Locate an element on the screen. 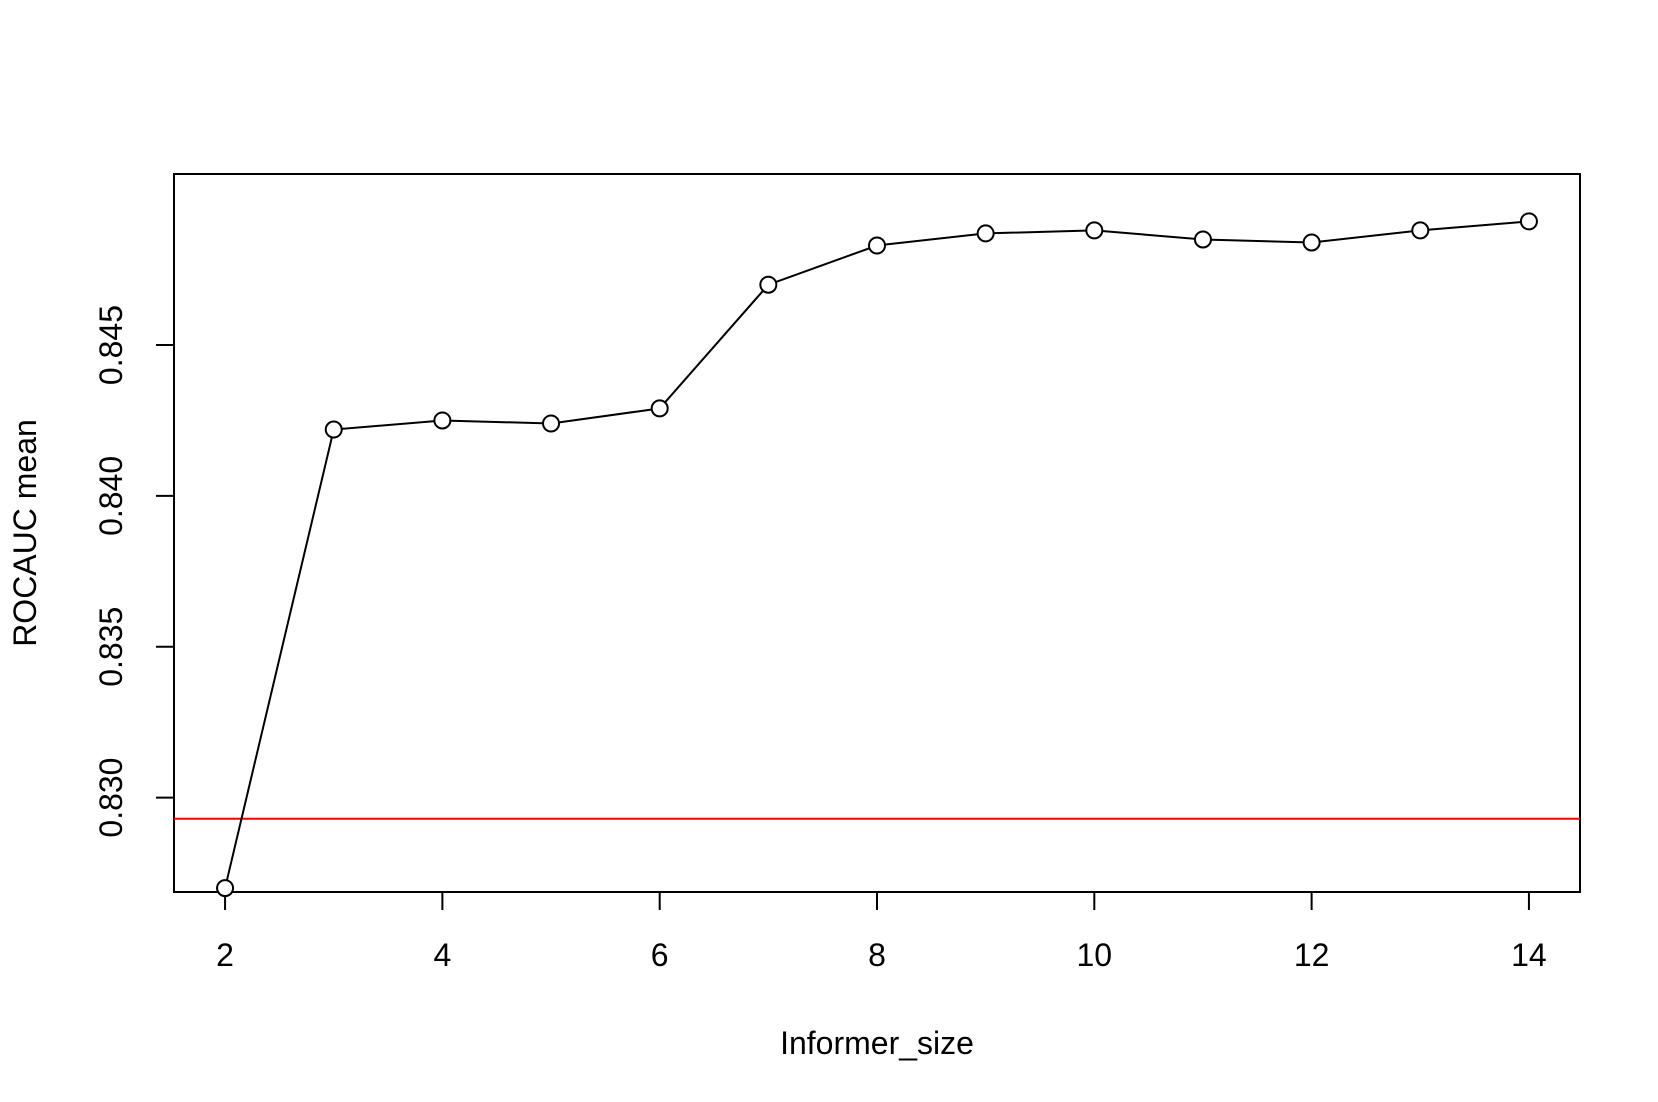 This screenshot has height=1102, width=1658. x-tick-label: 2 is located at coordinates (225, 955).